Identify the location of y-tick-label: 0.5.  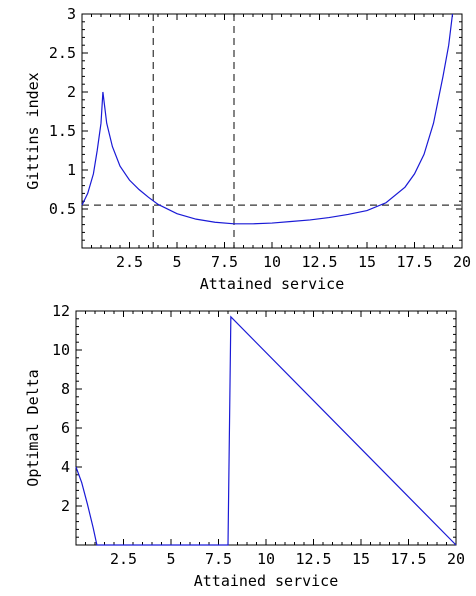
(62, 209).